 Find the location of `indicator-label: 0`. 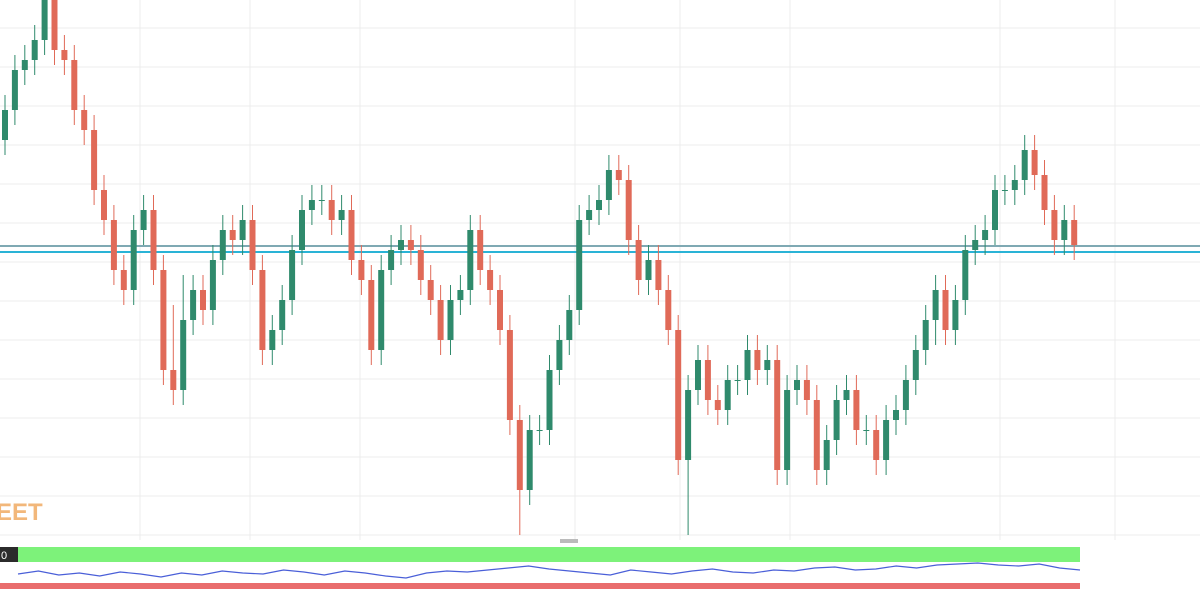

indicator-label: 0 is located at coordinates (4, 556).